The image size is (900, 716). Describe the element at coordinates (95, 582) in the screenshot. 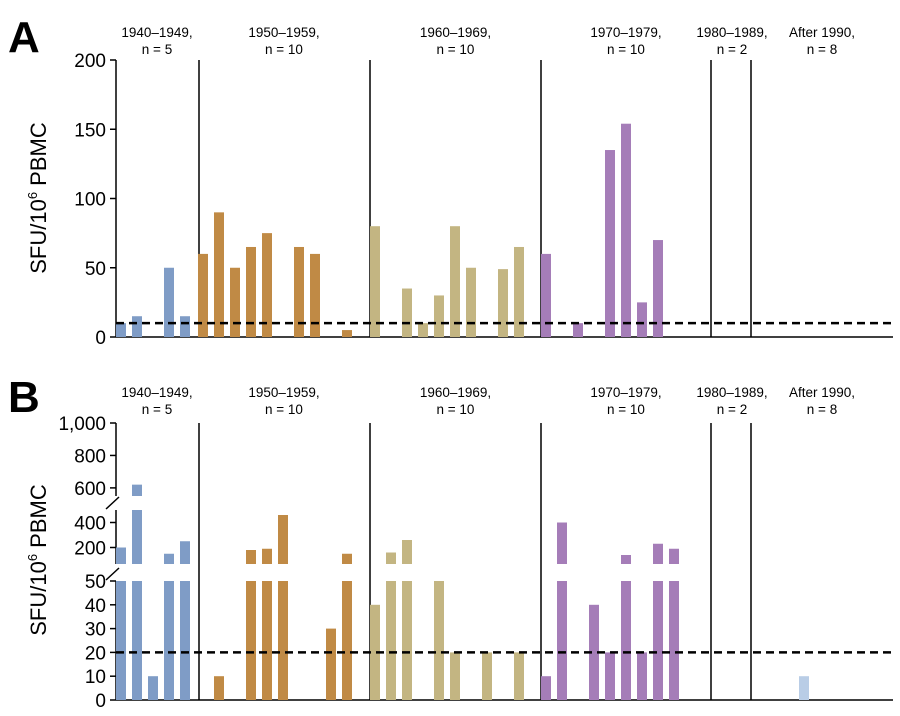

I see `panel-b-ytick-label: 50` at that location.